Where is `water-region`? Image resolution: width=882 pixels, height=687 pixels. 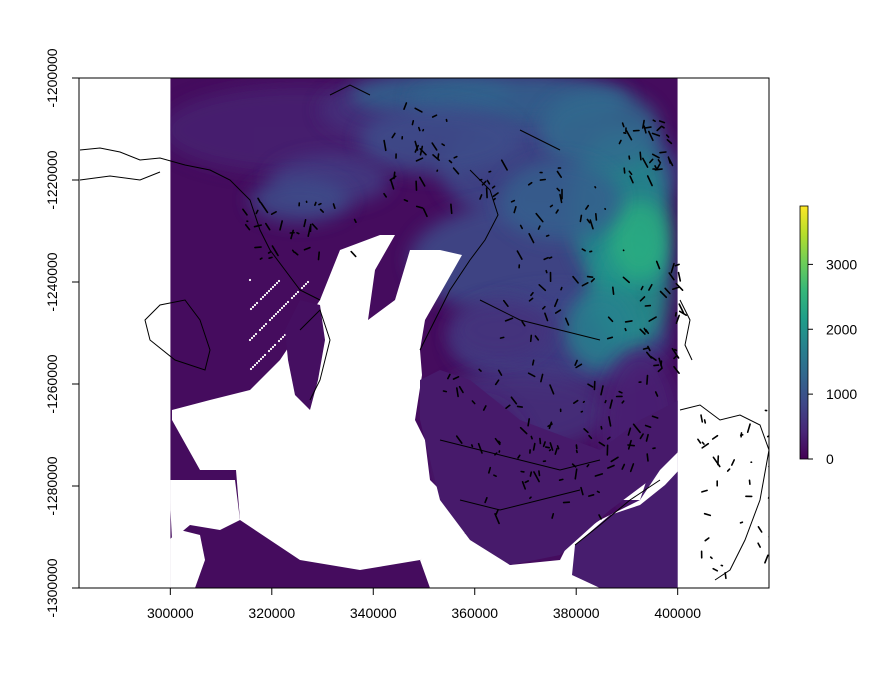 water-region is located at coordinates (205, 510).